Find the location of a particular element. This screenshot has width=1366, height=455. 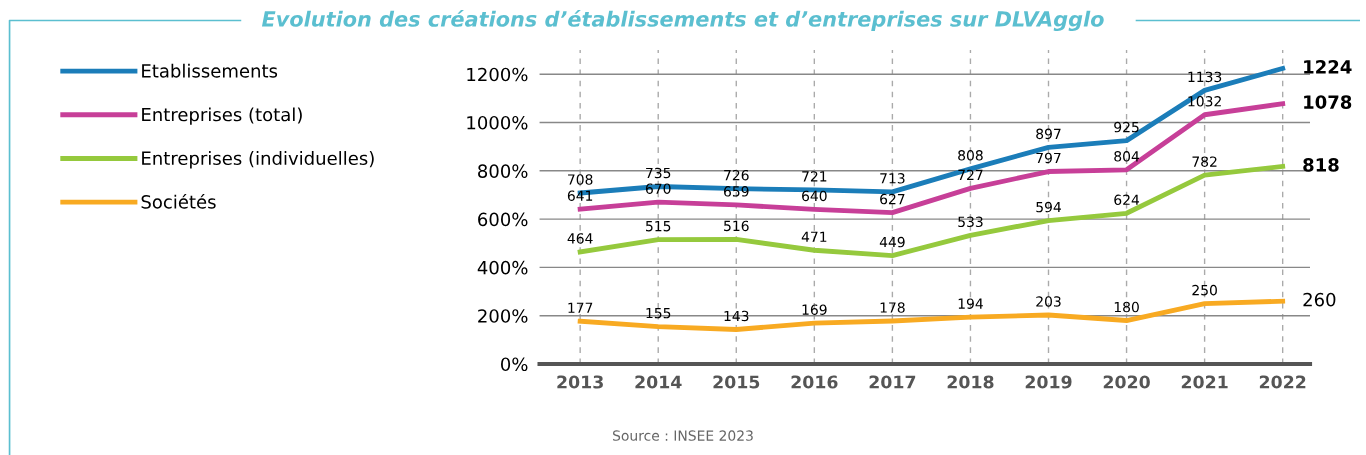

y-tick-label: 0% is located at coordinates (514, 364).